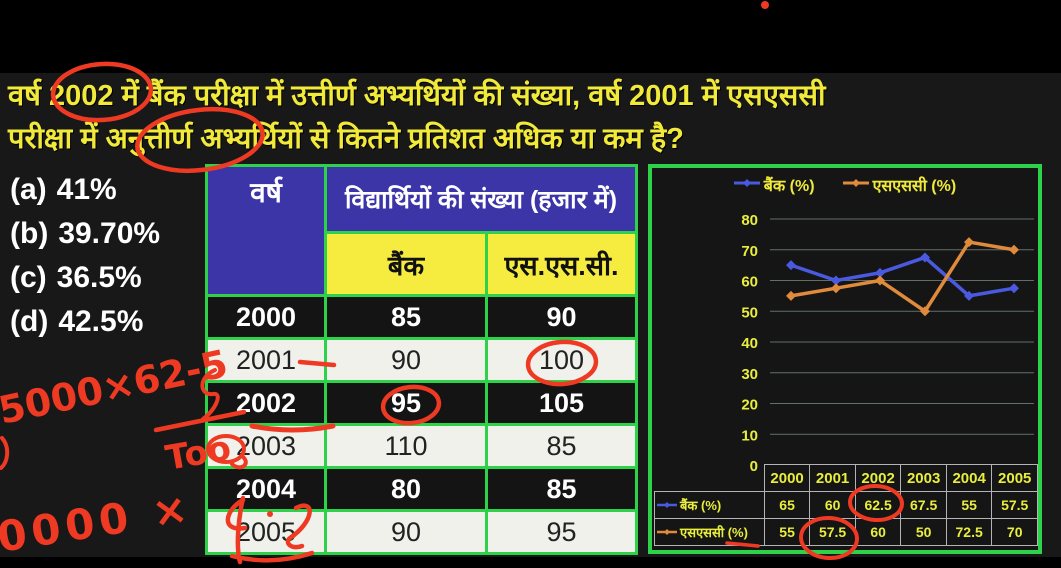 This screenshot has width=1061, height=568. What do you see at coordinates (28, 277) in the screenshot?
I see `option-c-label: (c)` at bounding box center [28, 277].